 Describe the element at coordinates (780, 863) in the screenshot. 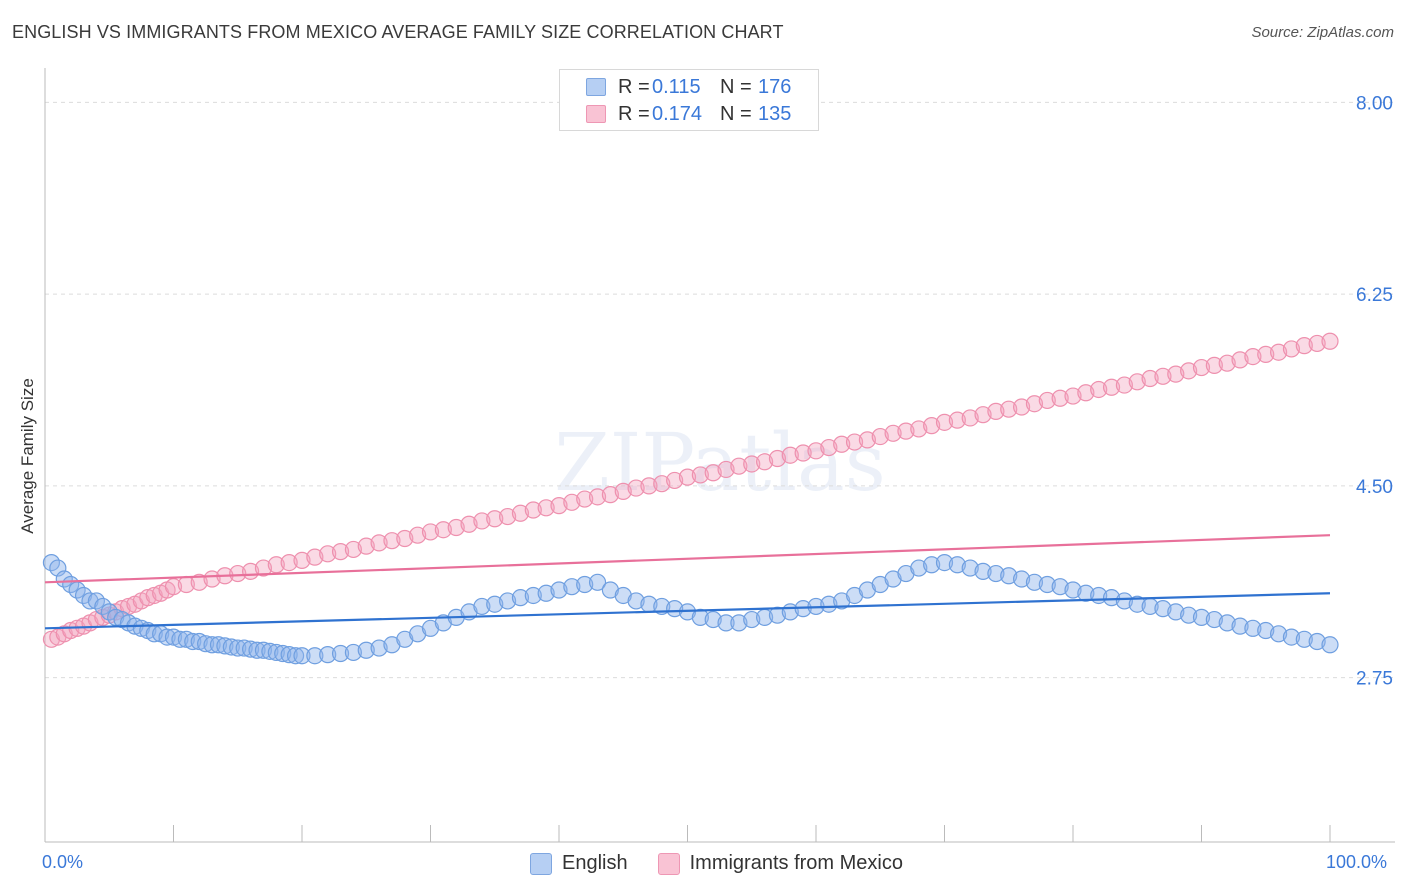

I see `legend-item-immigrants: Immigrants from Mexico` at that location.